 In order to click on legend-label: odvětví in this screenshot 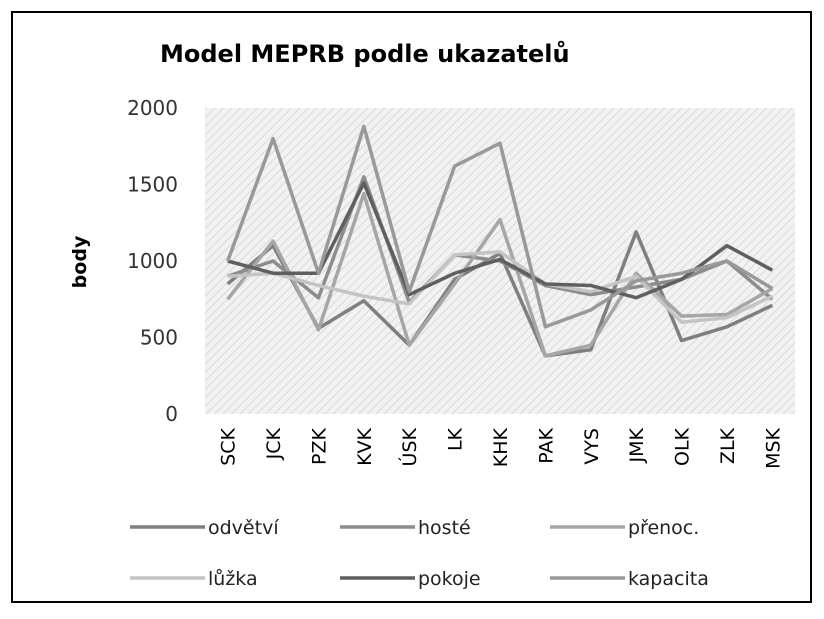, I will do `click(243, 528)`.